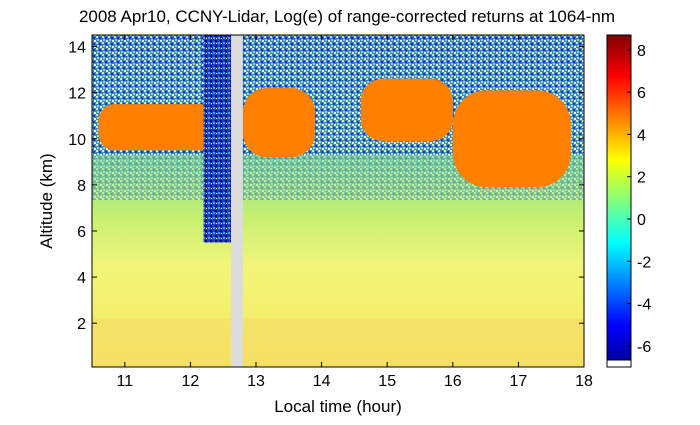 This screenshot has height=425, width=700. What do you see at coordinates (81, 186) in the screenshot?
I see `y-tick-label: 8` at bounding box center [81, 186].